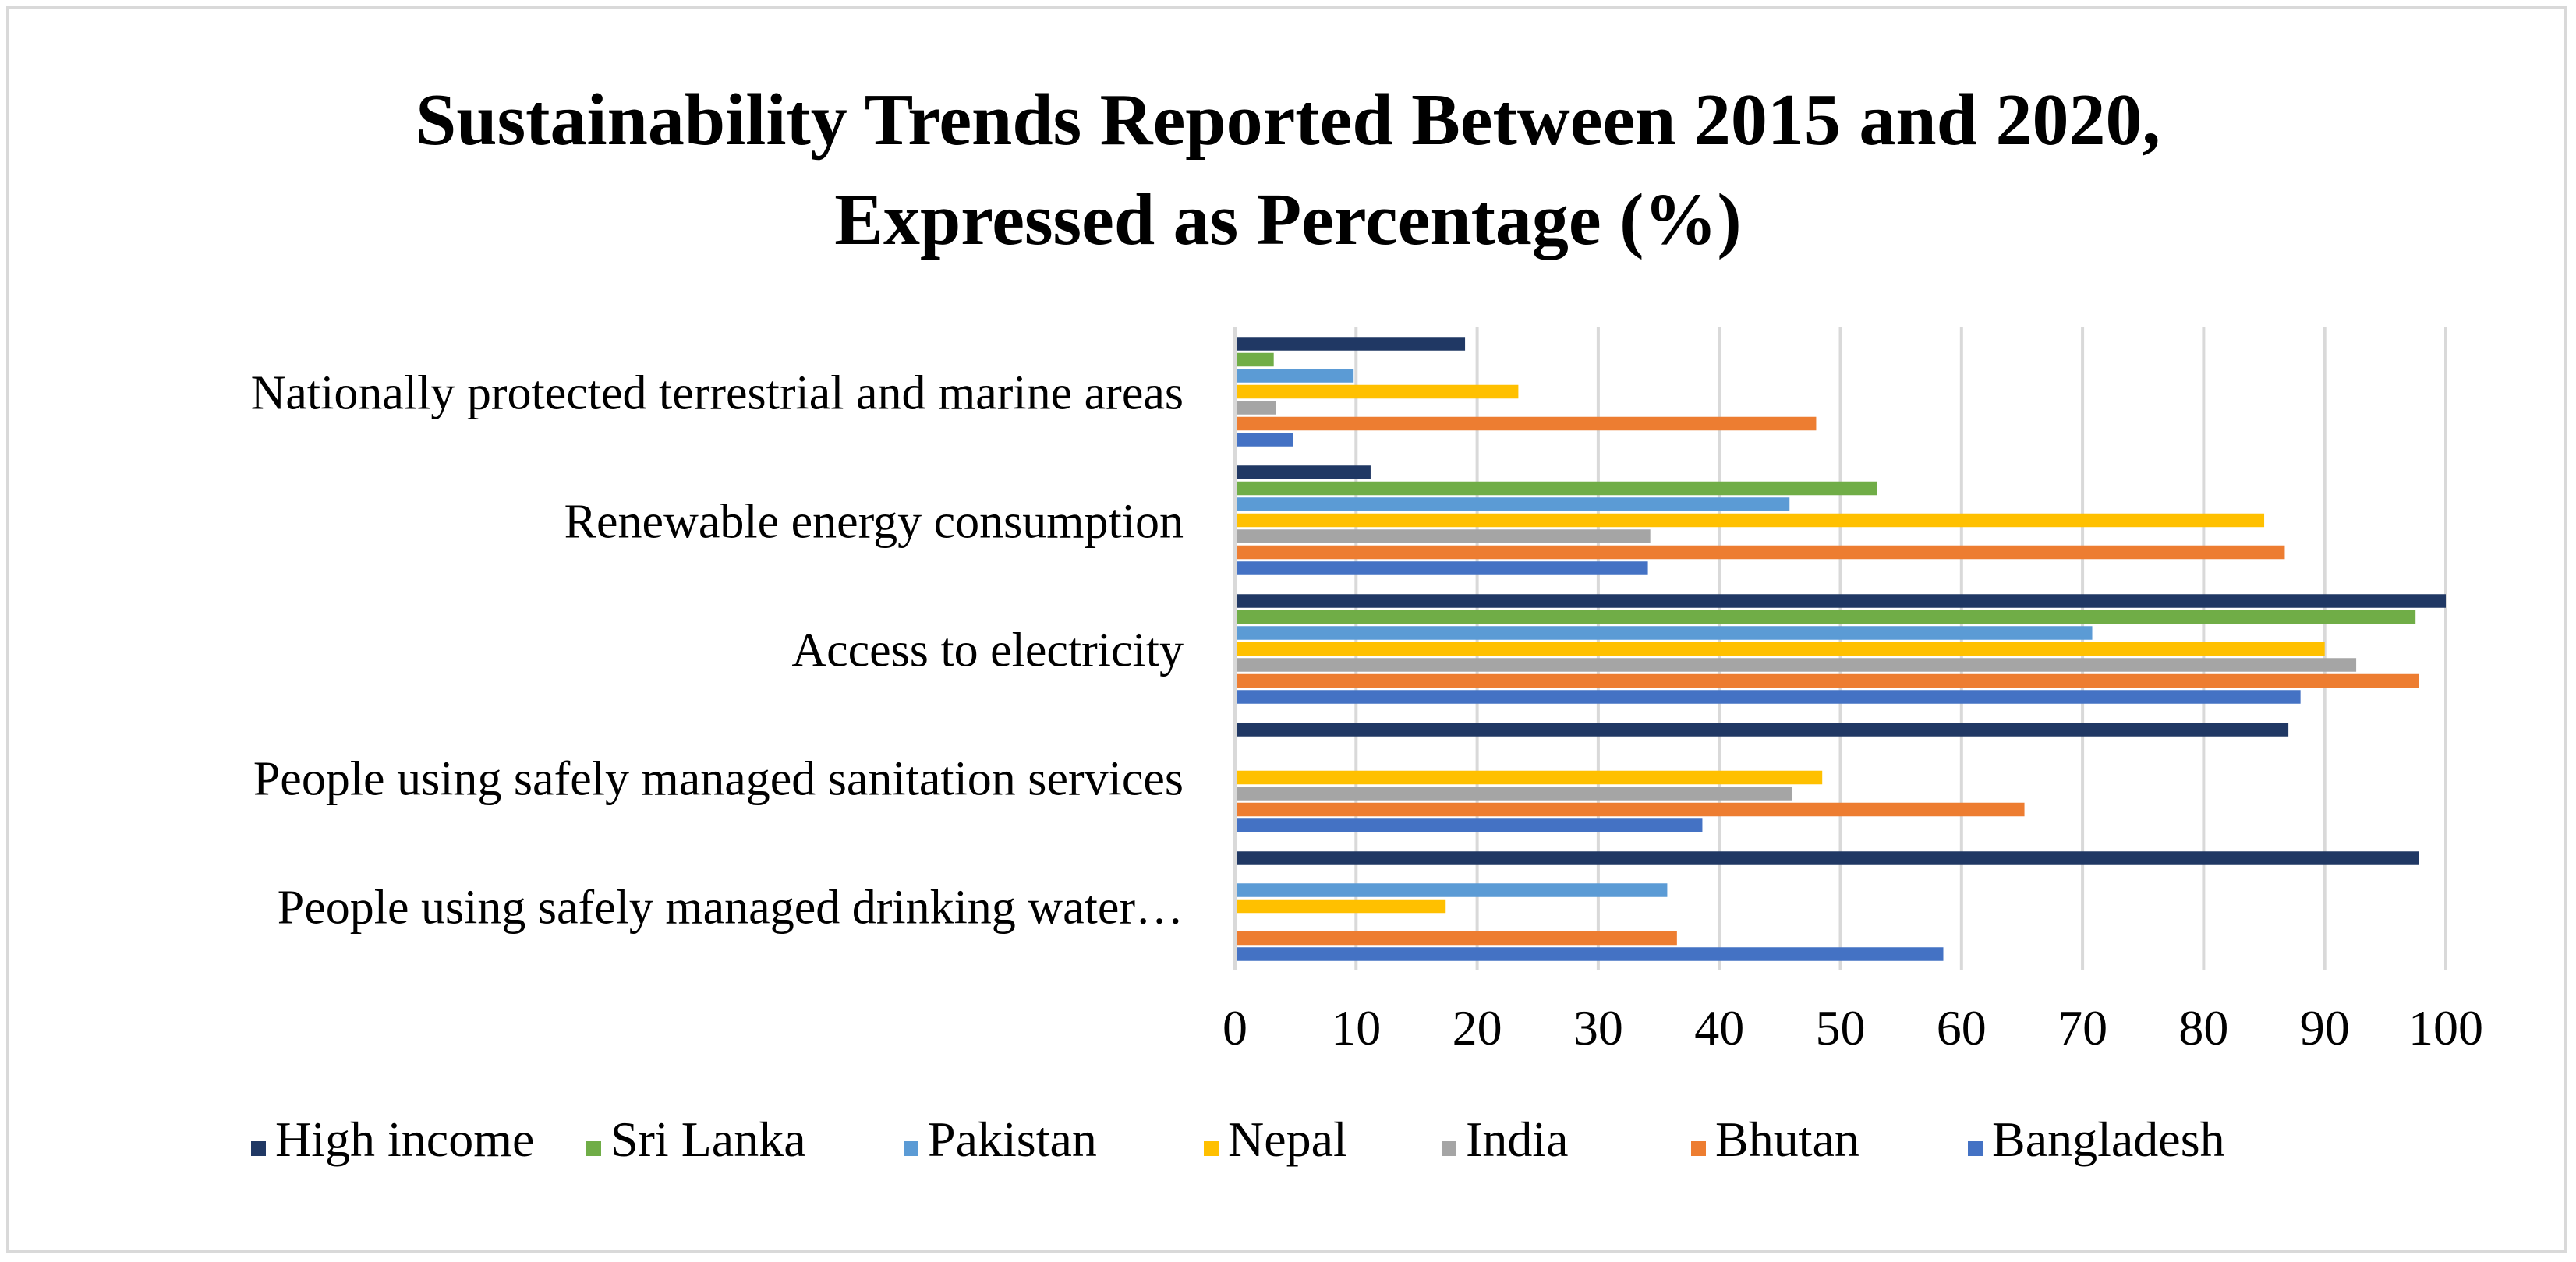 This screenshot has width=2576, height=1262. What do you see at coordinates (1211, 1148) in the screenshot?
I see `legend-swatch-nepal` at bounding box center [1211, 1148].